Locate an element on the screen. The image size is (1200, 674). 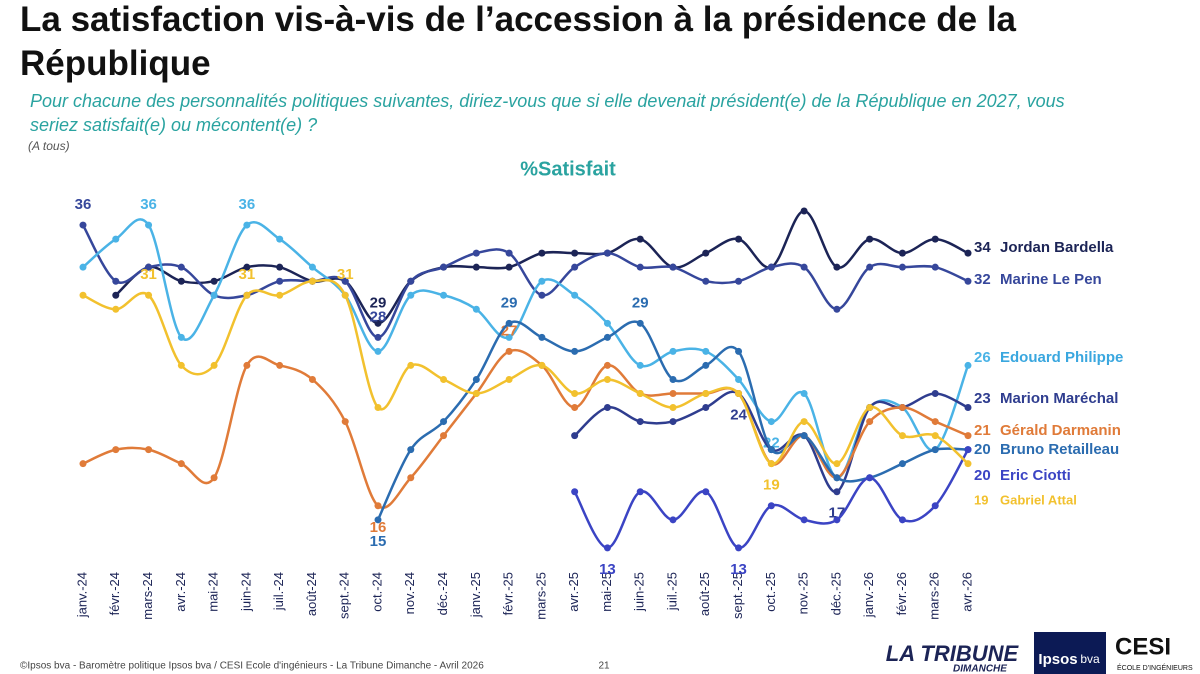
x-tick-label: juin-25 is located at coordinates (639, 592).